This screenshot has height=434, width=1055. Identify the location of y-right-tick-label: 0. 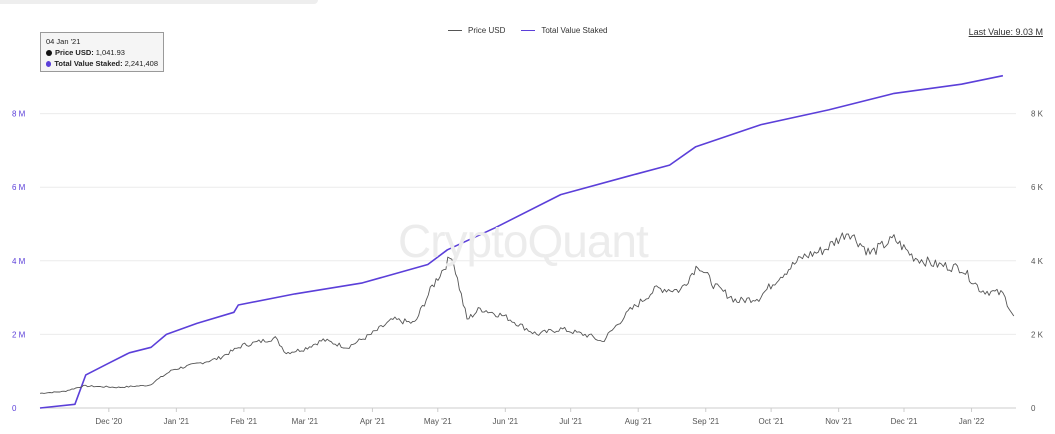
(1033, 408).